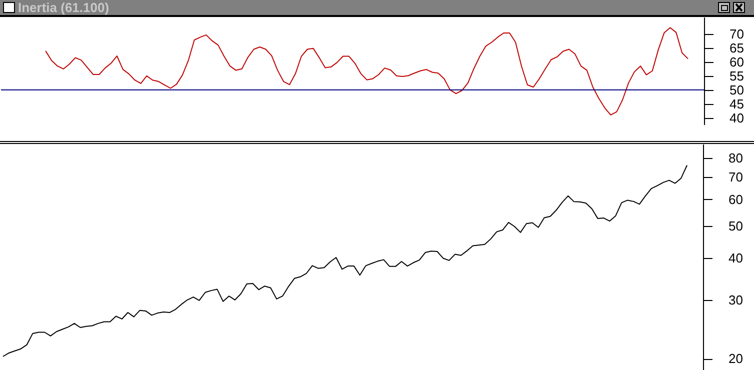  I want to click on y-tick-label: 20, so click(735, 358).